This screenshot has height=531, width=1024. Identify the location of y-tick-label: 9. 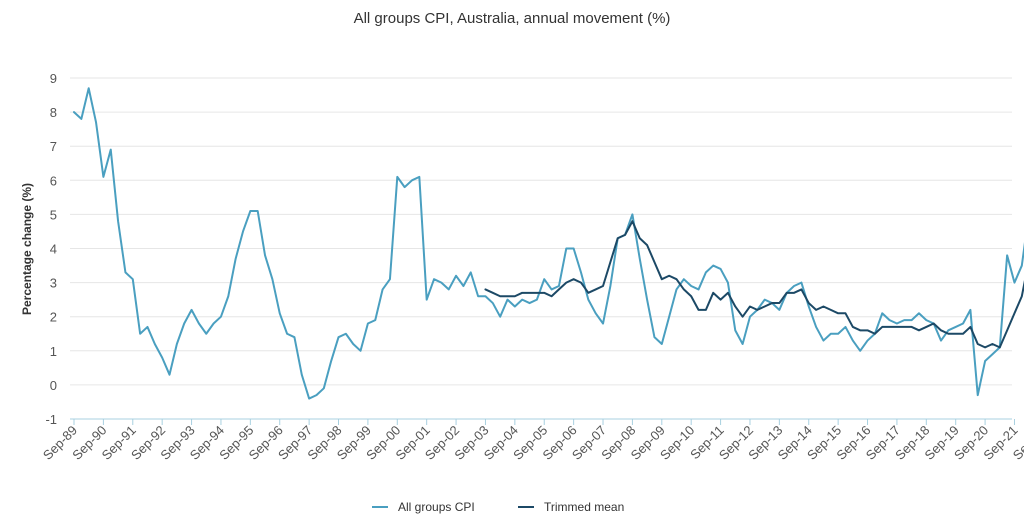
(53, 78).